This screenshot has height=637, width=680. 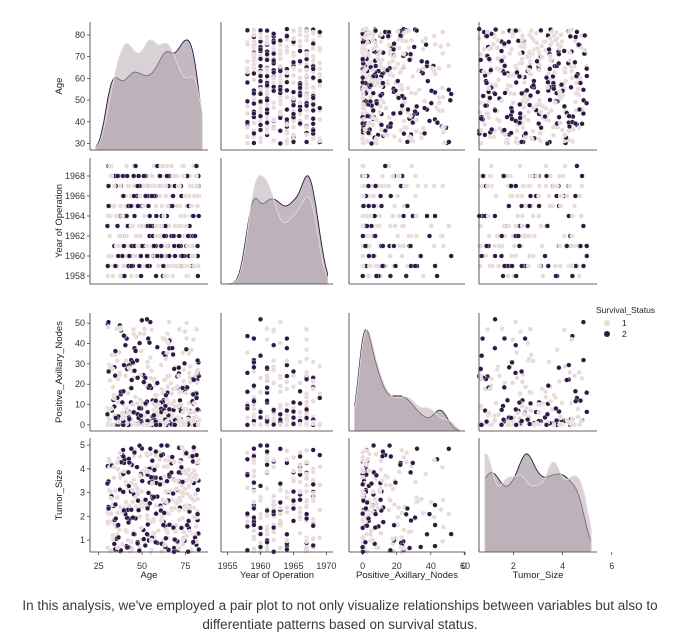 I want to click on y-tick-label: 1968, so click(x=75, y=176).